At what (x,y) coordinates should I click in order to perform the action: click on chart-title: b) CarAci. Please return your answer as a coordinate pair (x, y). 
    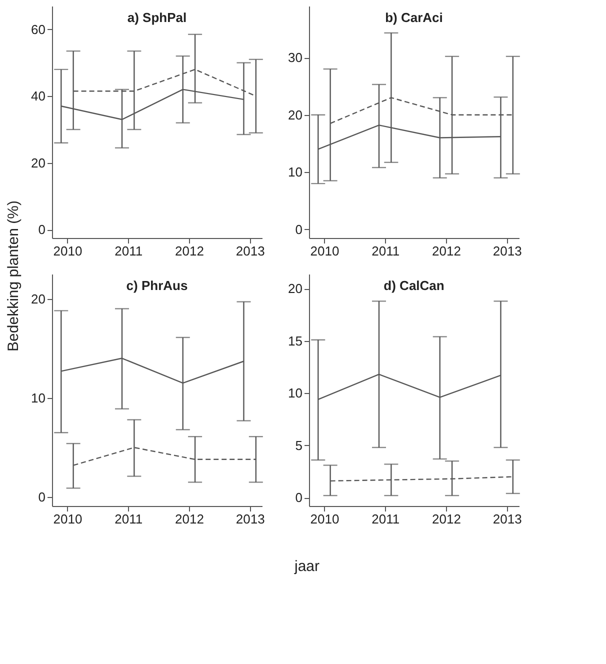
    Looking at the image, I should click on (414, 17).